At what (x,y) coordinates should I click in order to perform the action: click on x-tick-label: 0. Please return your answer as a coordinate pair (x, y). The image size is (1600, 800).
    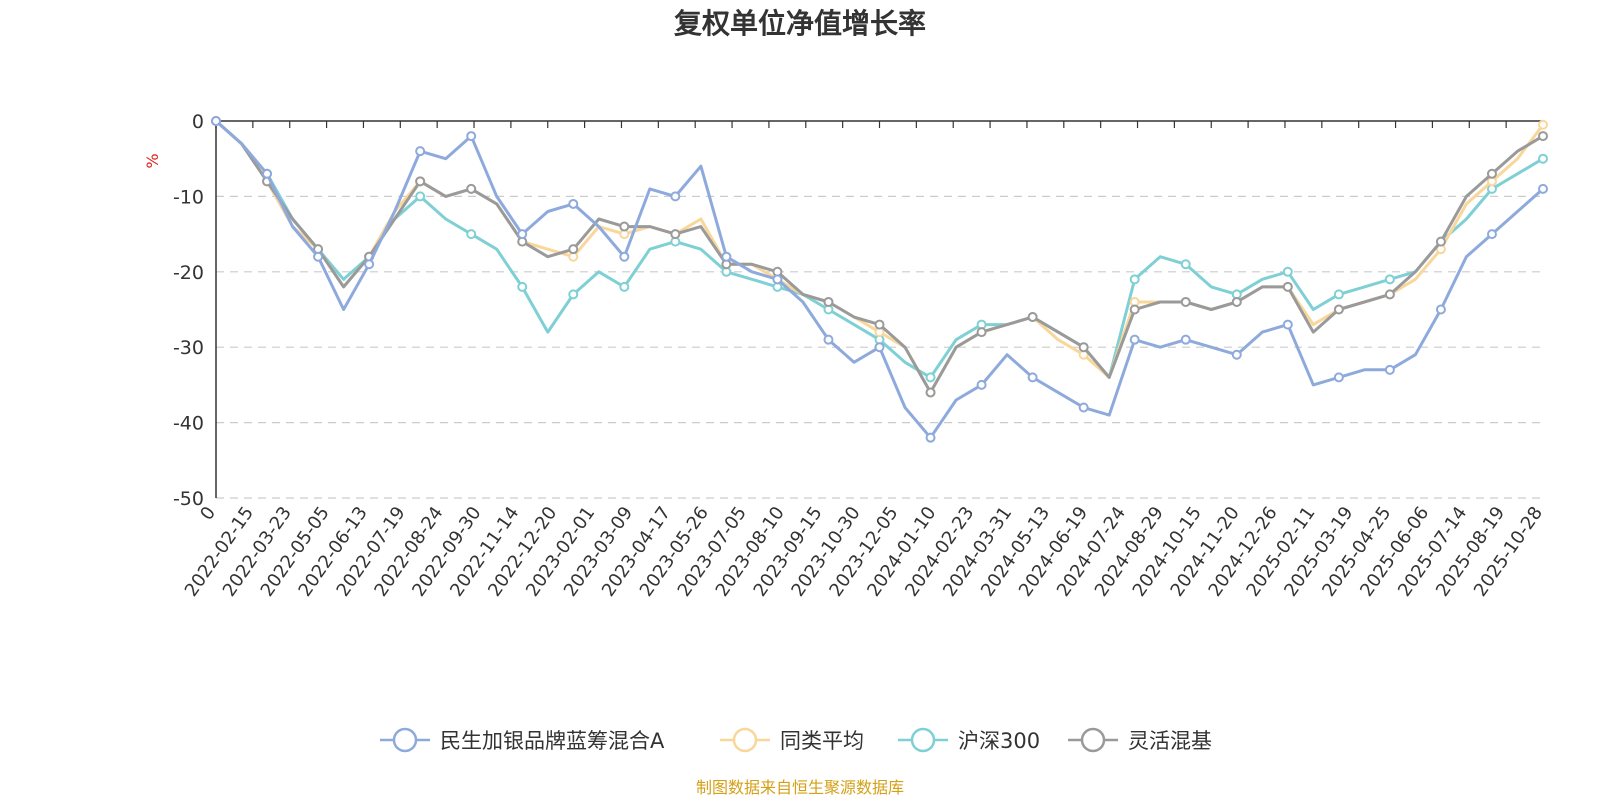
    Looking at the image, I should click on (208, 513).